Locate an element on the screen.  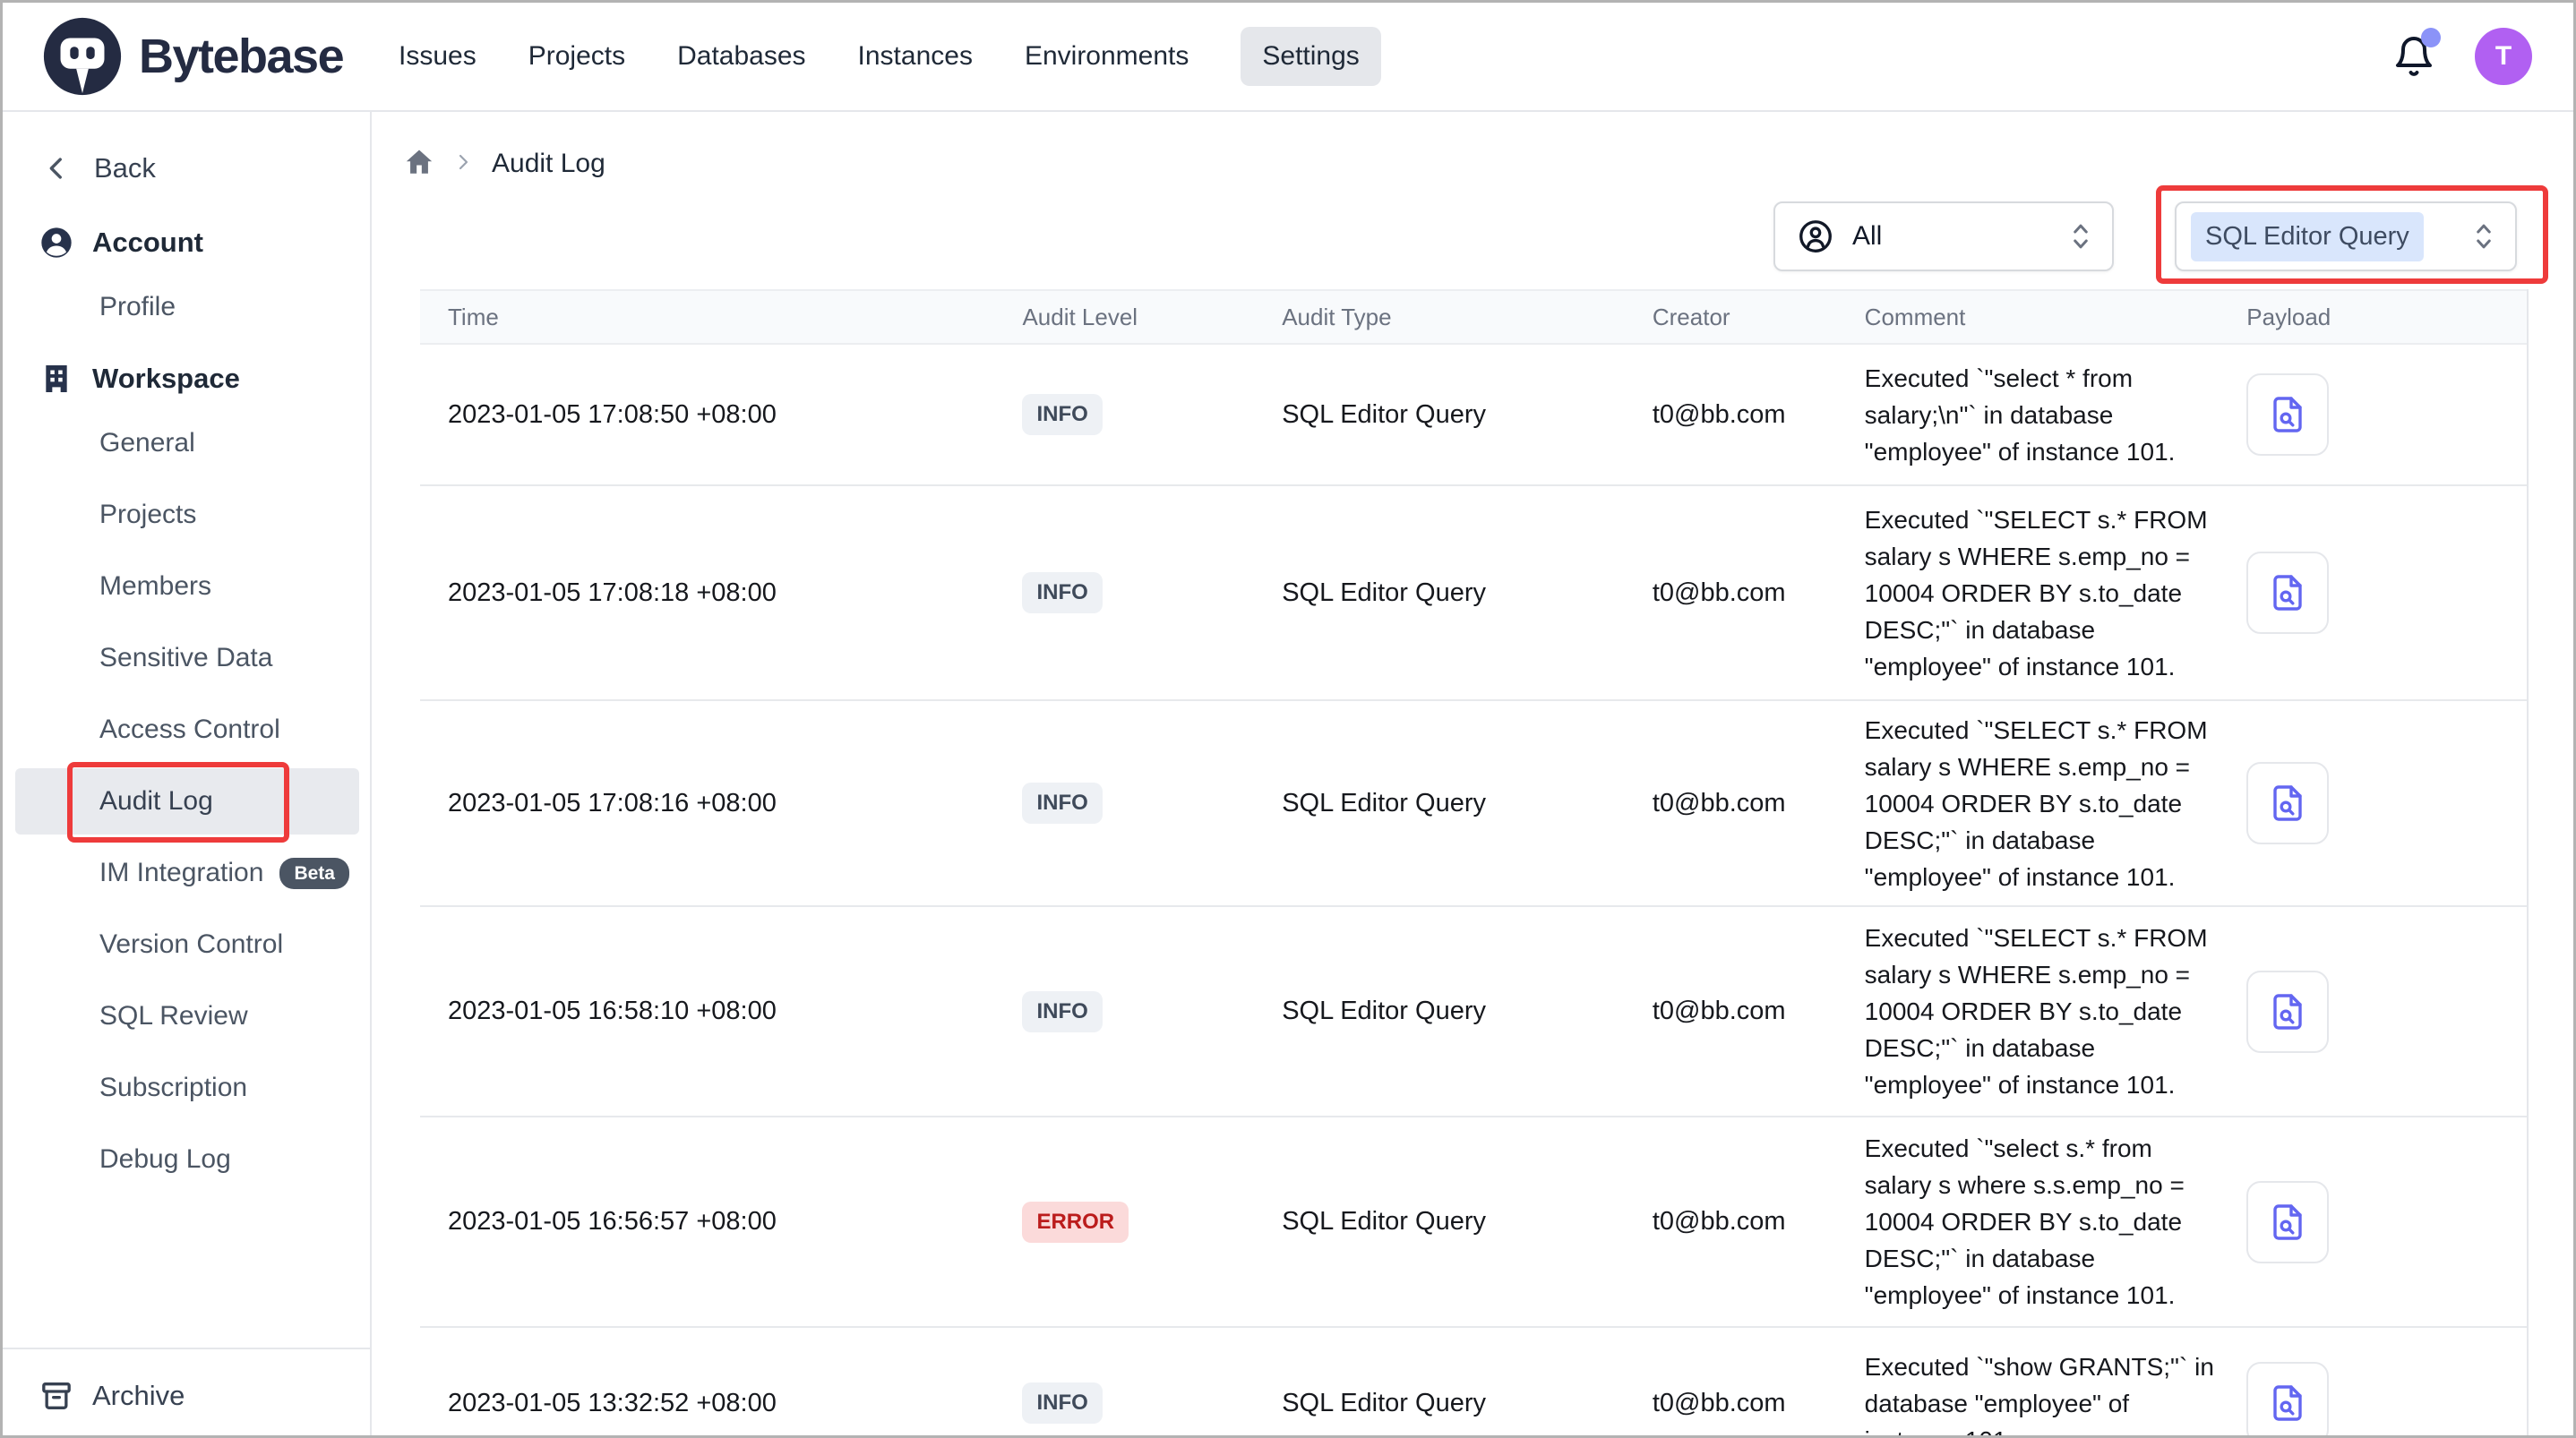
sidebar-item-general: General is located at coordinates (147, 443).